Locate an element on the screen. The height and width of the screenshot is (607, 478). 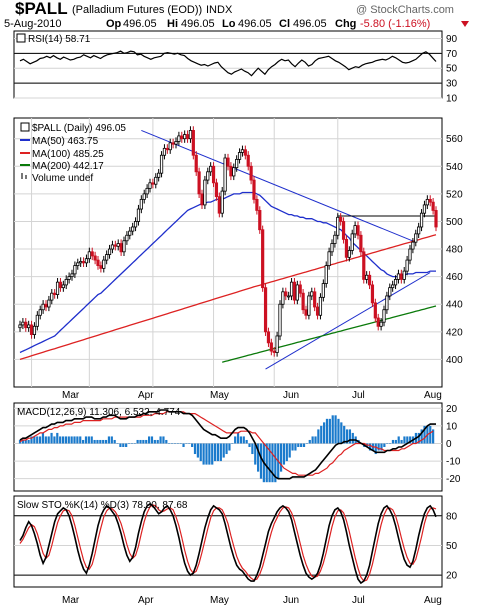
legend-ma100: MA(100) 485.25 is located at coordinates (68, 154).